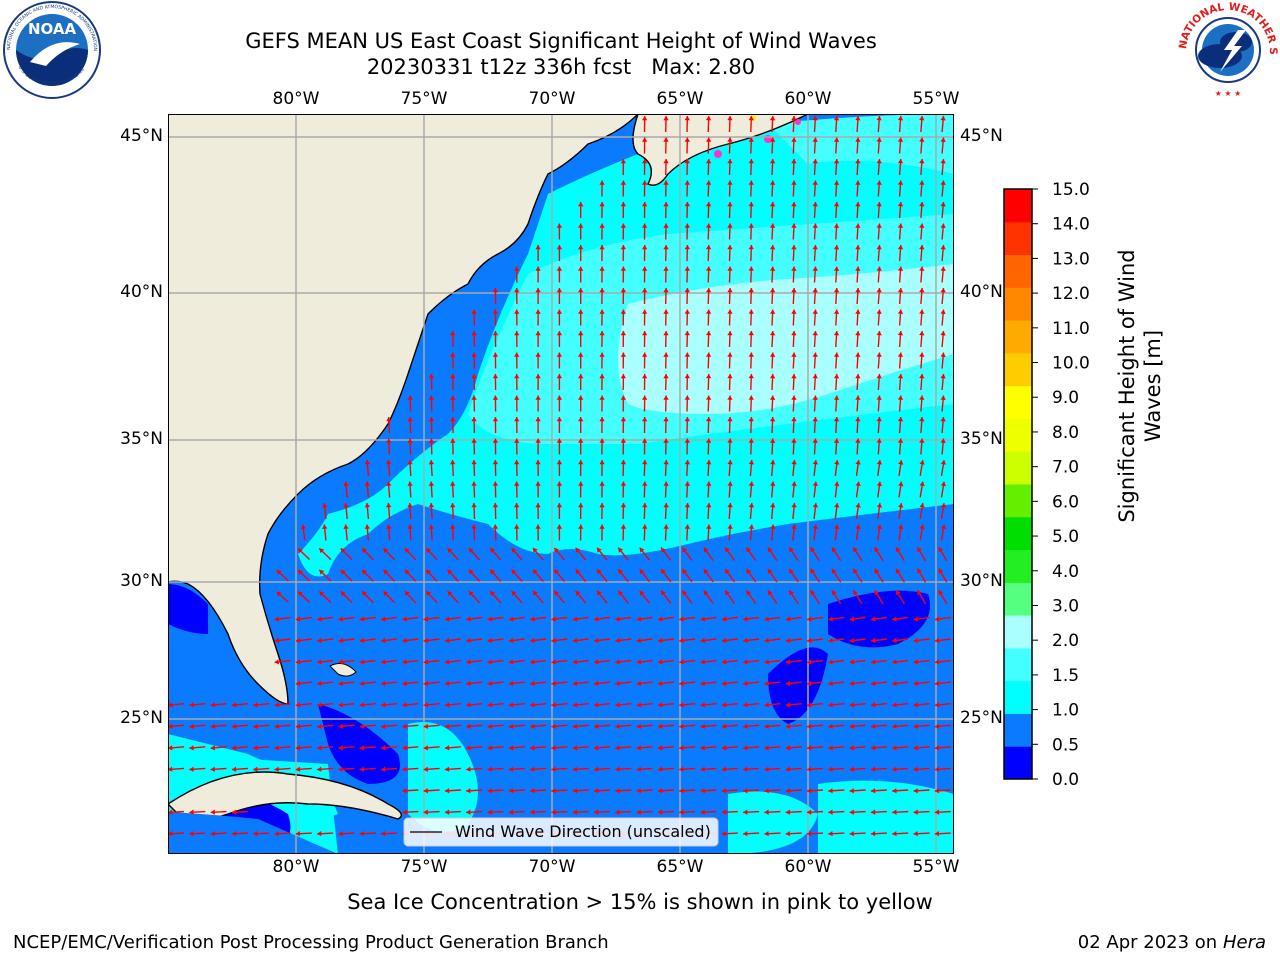 The width and height of the screenshot is (1280, 960). What do you see at coordinates (285, 795) in the screenshot?
I see `cuba-land` at bounding box center [285, 795].